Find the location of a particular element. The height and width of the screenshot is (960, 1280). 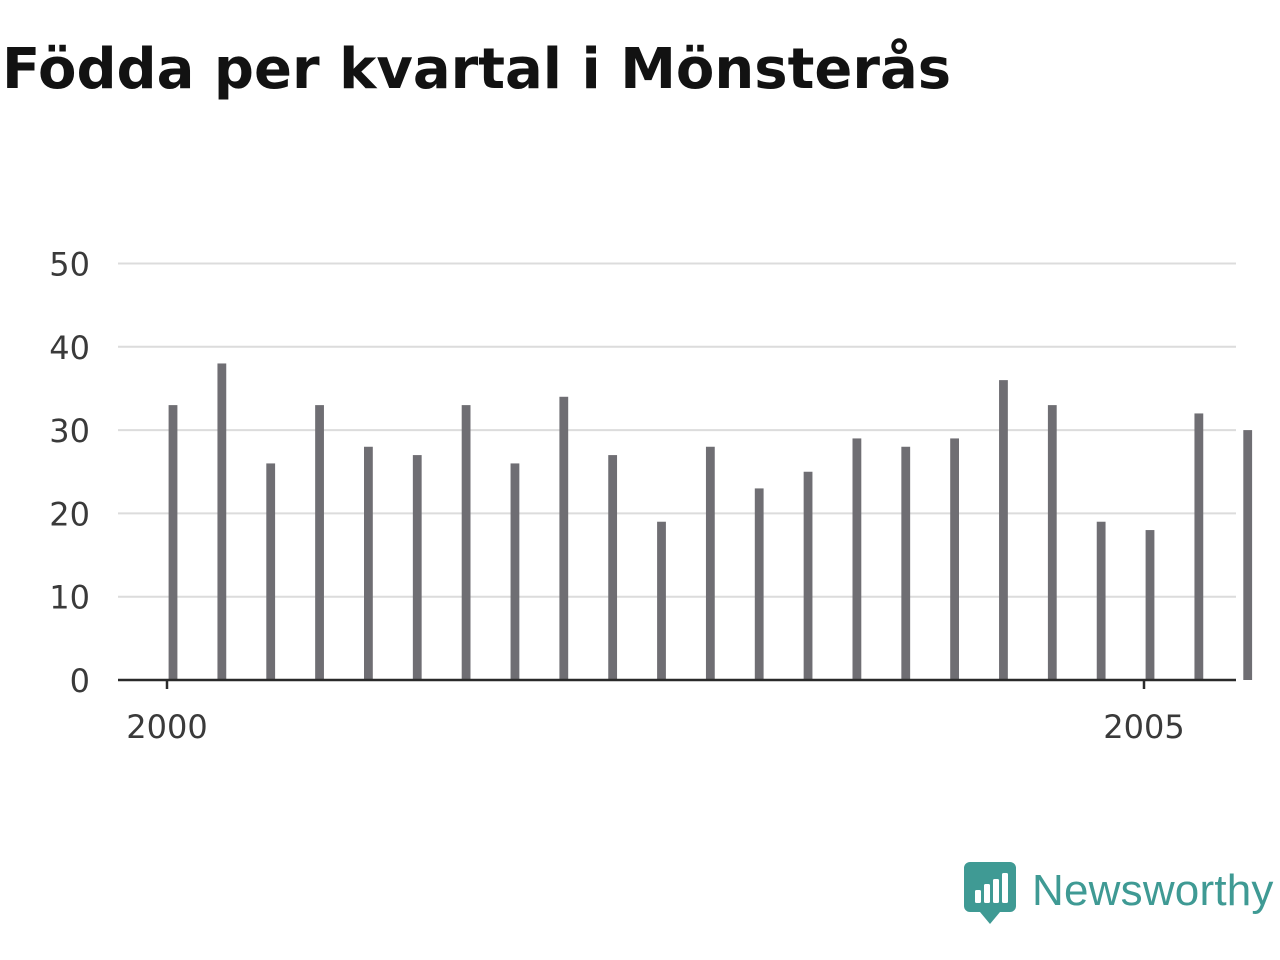

y-tick-label: 30 is located at coordinates (69, 431).